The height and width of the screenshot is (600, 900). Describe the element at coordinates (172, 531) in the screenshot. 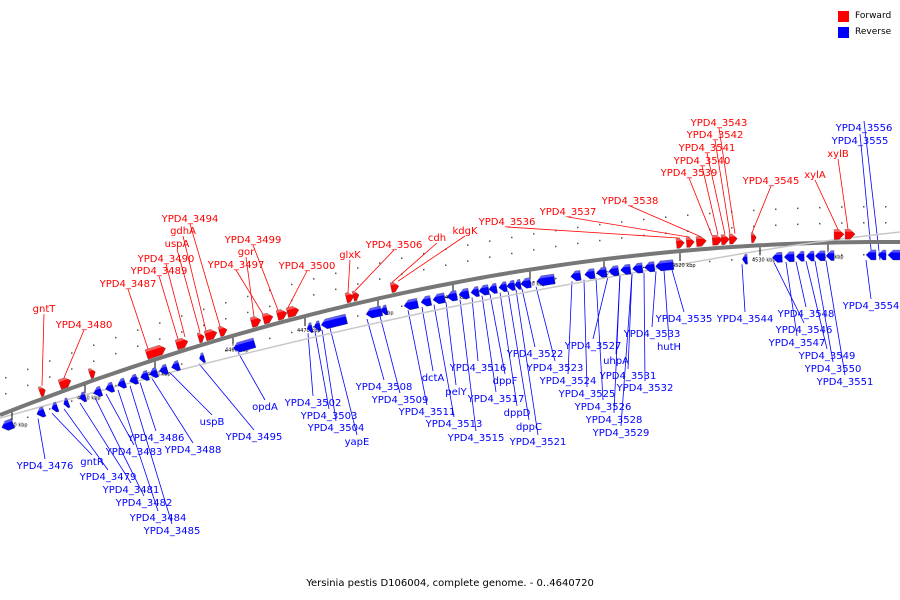

I see `gene-label-ypd4-3485: YPD4_3485` at that location.